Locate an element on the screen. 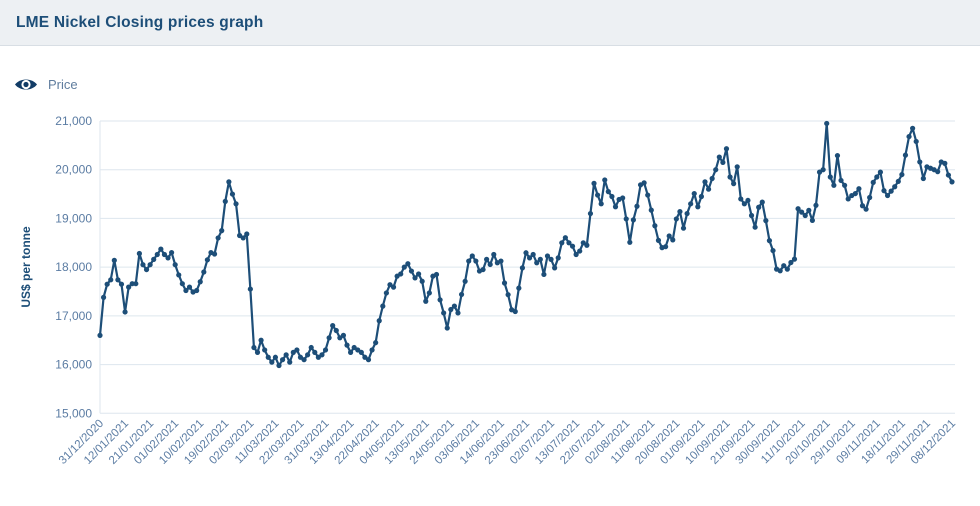 This screenshot has height=506, width=980. y-axis-title: US$ per tonne is located at coordinates (26, 267).